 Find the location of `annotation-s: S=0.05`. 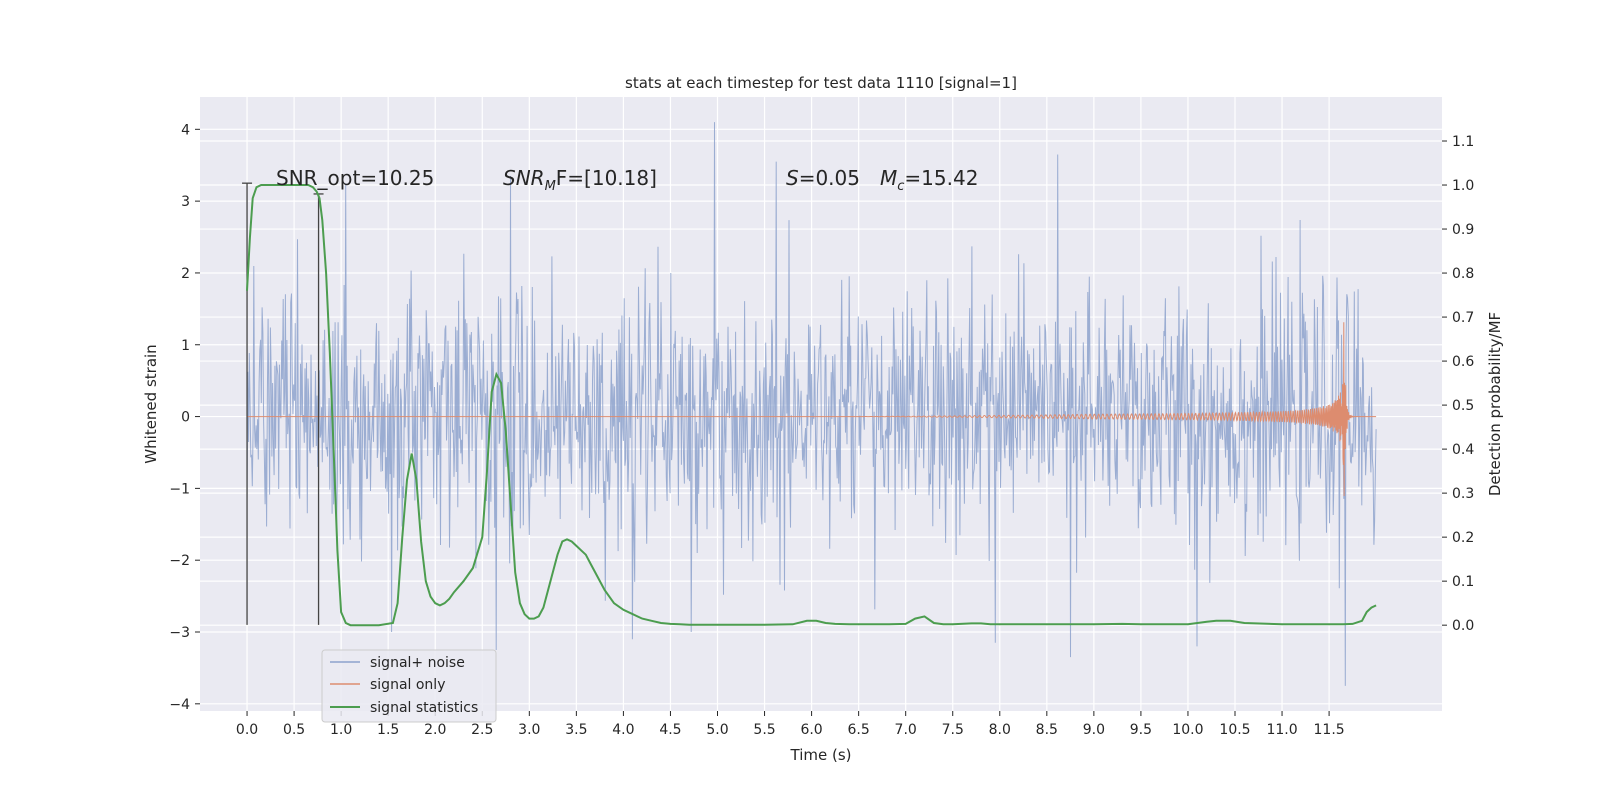

annotation-s: S=0.05 is located at coordinates (823, 178).